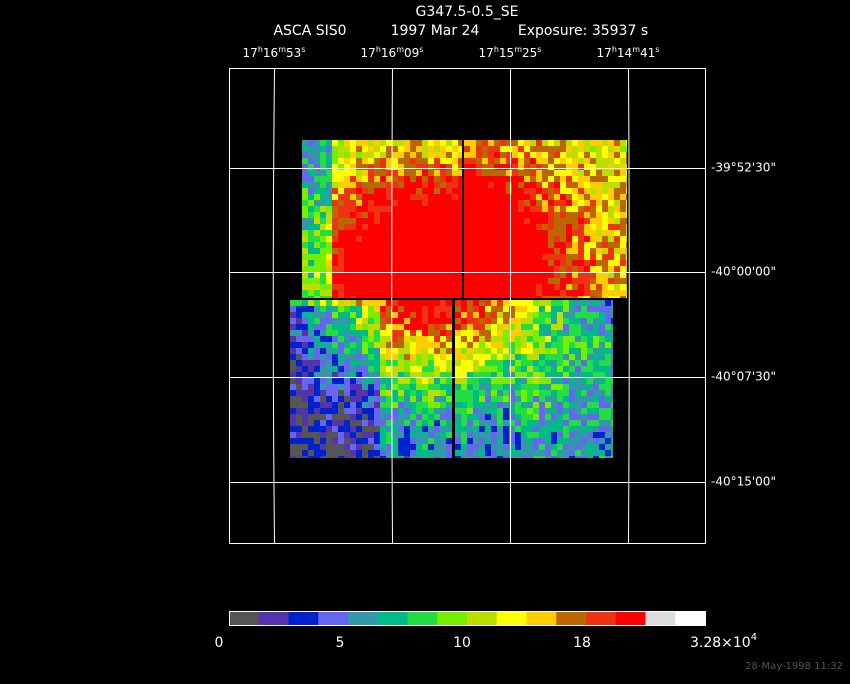 The image size is (850, 684). What do you see at coordinates (541, 618) in the screenshot?
I see `colorbar-swatch` at bounding box center [541, 618].